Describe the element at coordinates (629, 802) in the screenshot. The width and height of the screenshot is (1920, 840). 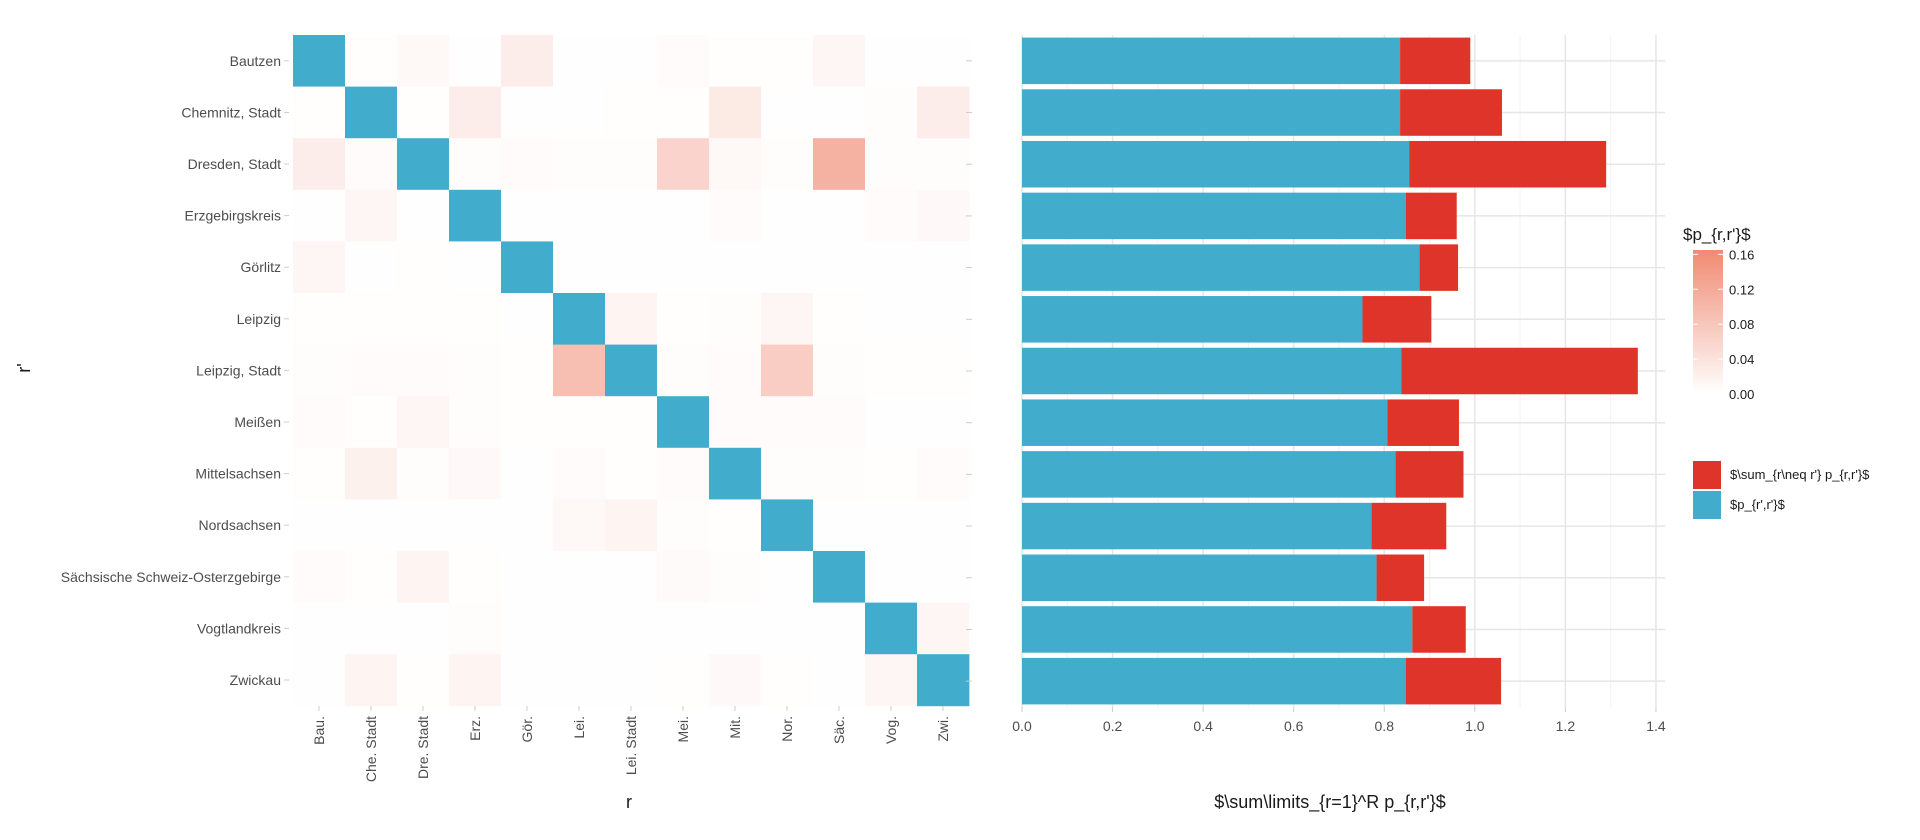
I see `heatmap-x-axis-title: r` at that location.